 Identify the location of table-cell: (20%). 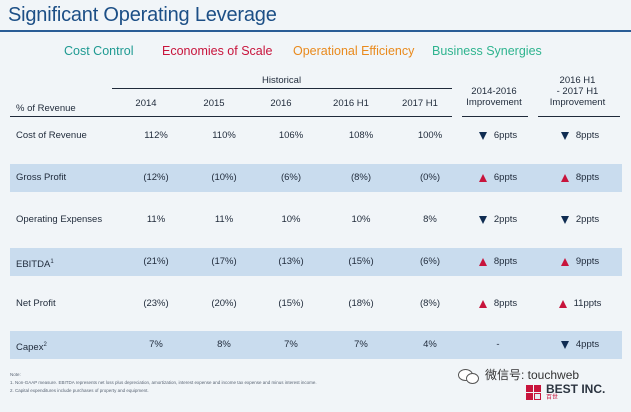
(224, 303).